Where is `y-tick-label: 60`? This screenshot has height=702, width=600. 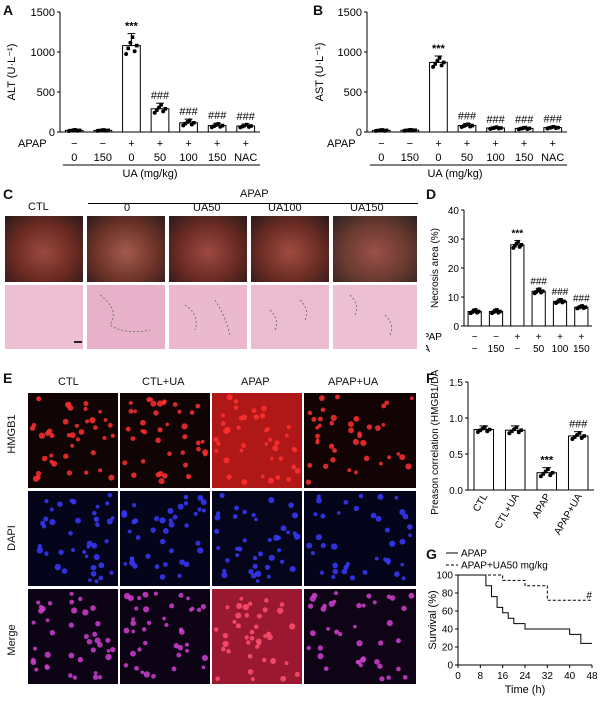 y-tick-label: 60 is located at coordinates (448, 612).